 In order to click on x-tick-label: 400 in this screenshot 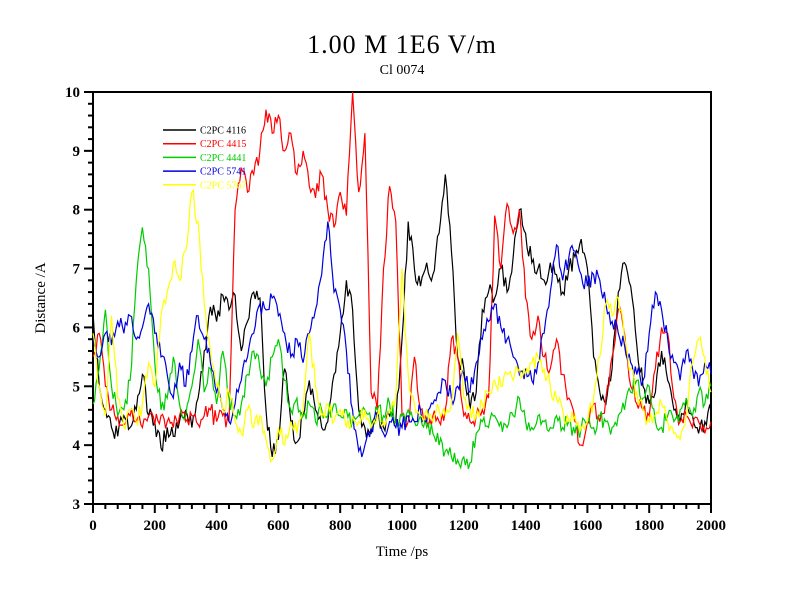, I will do `click(216, 526)`.